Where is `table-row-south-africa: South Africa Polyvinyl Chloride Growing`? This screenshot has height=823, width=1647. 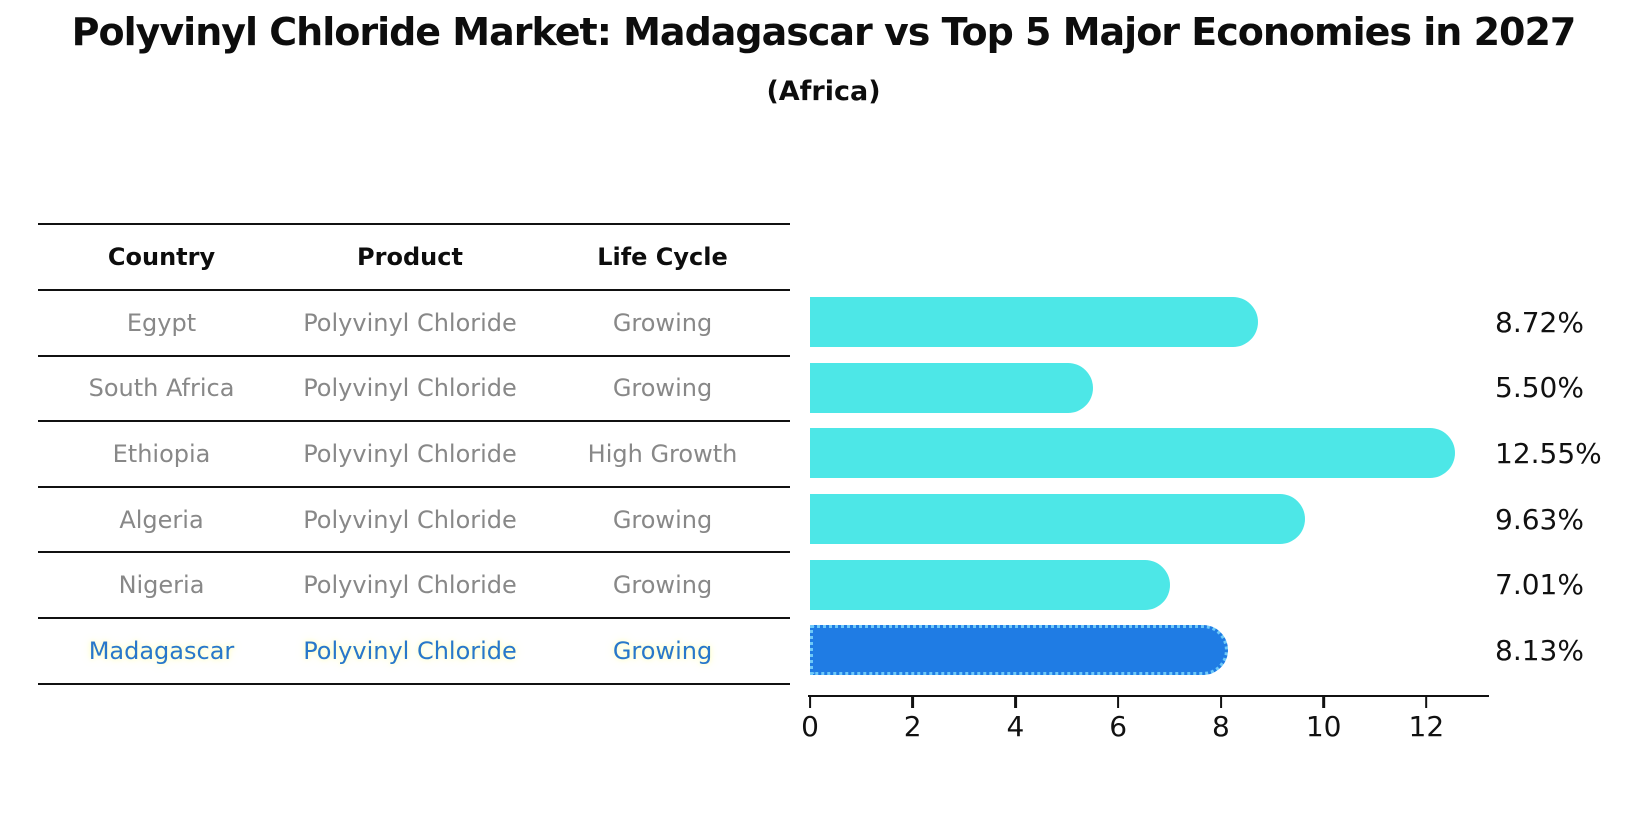
table-row-south-africa: South Africa Polyvinyl Chloride Growing is located at coordinates (414, 390).